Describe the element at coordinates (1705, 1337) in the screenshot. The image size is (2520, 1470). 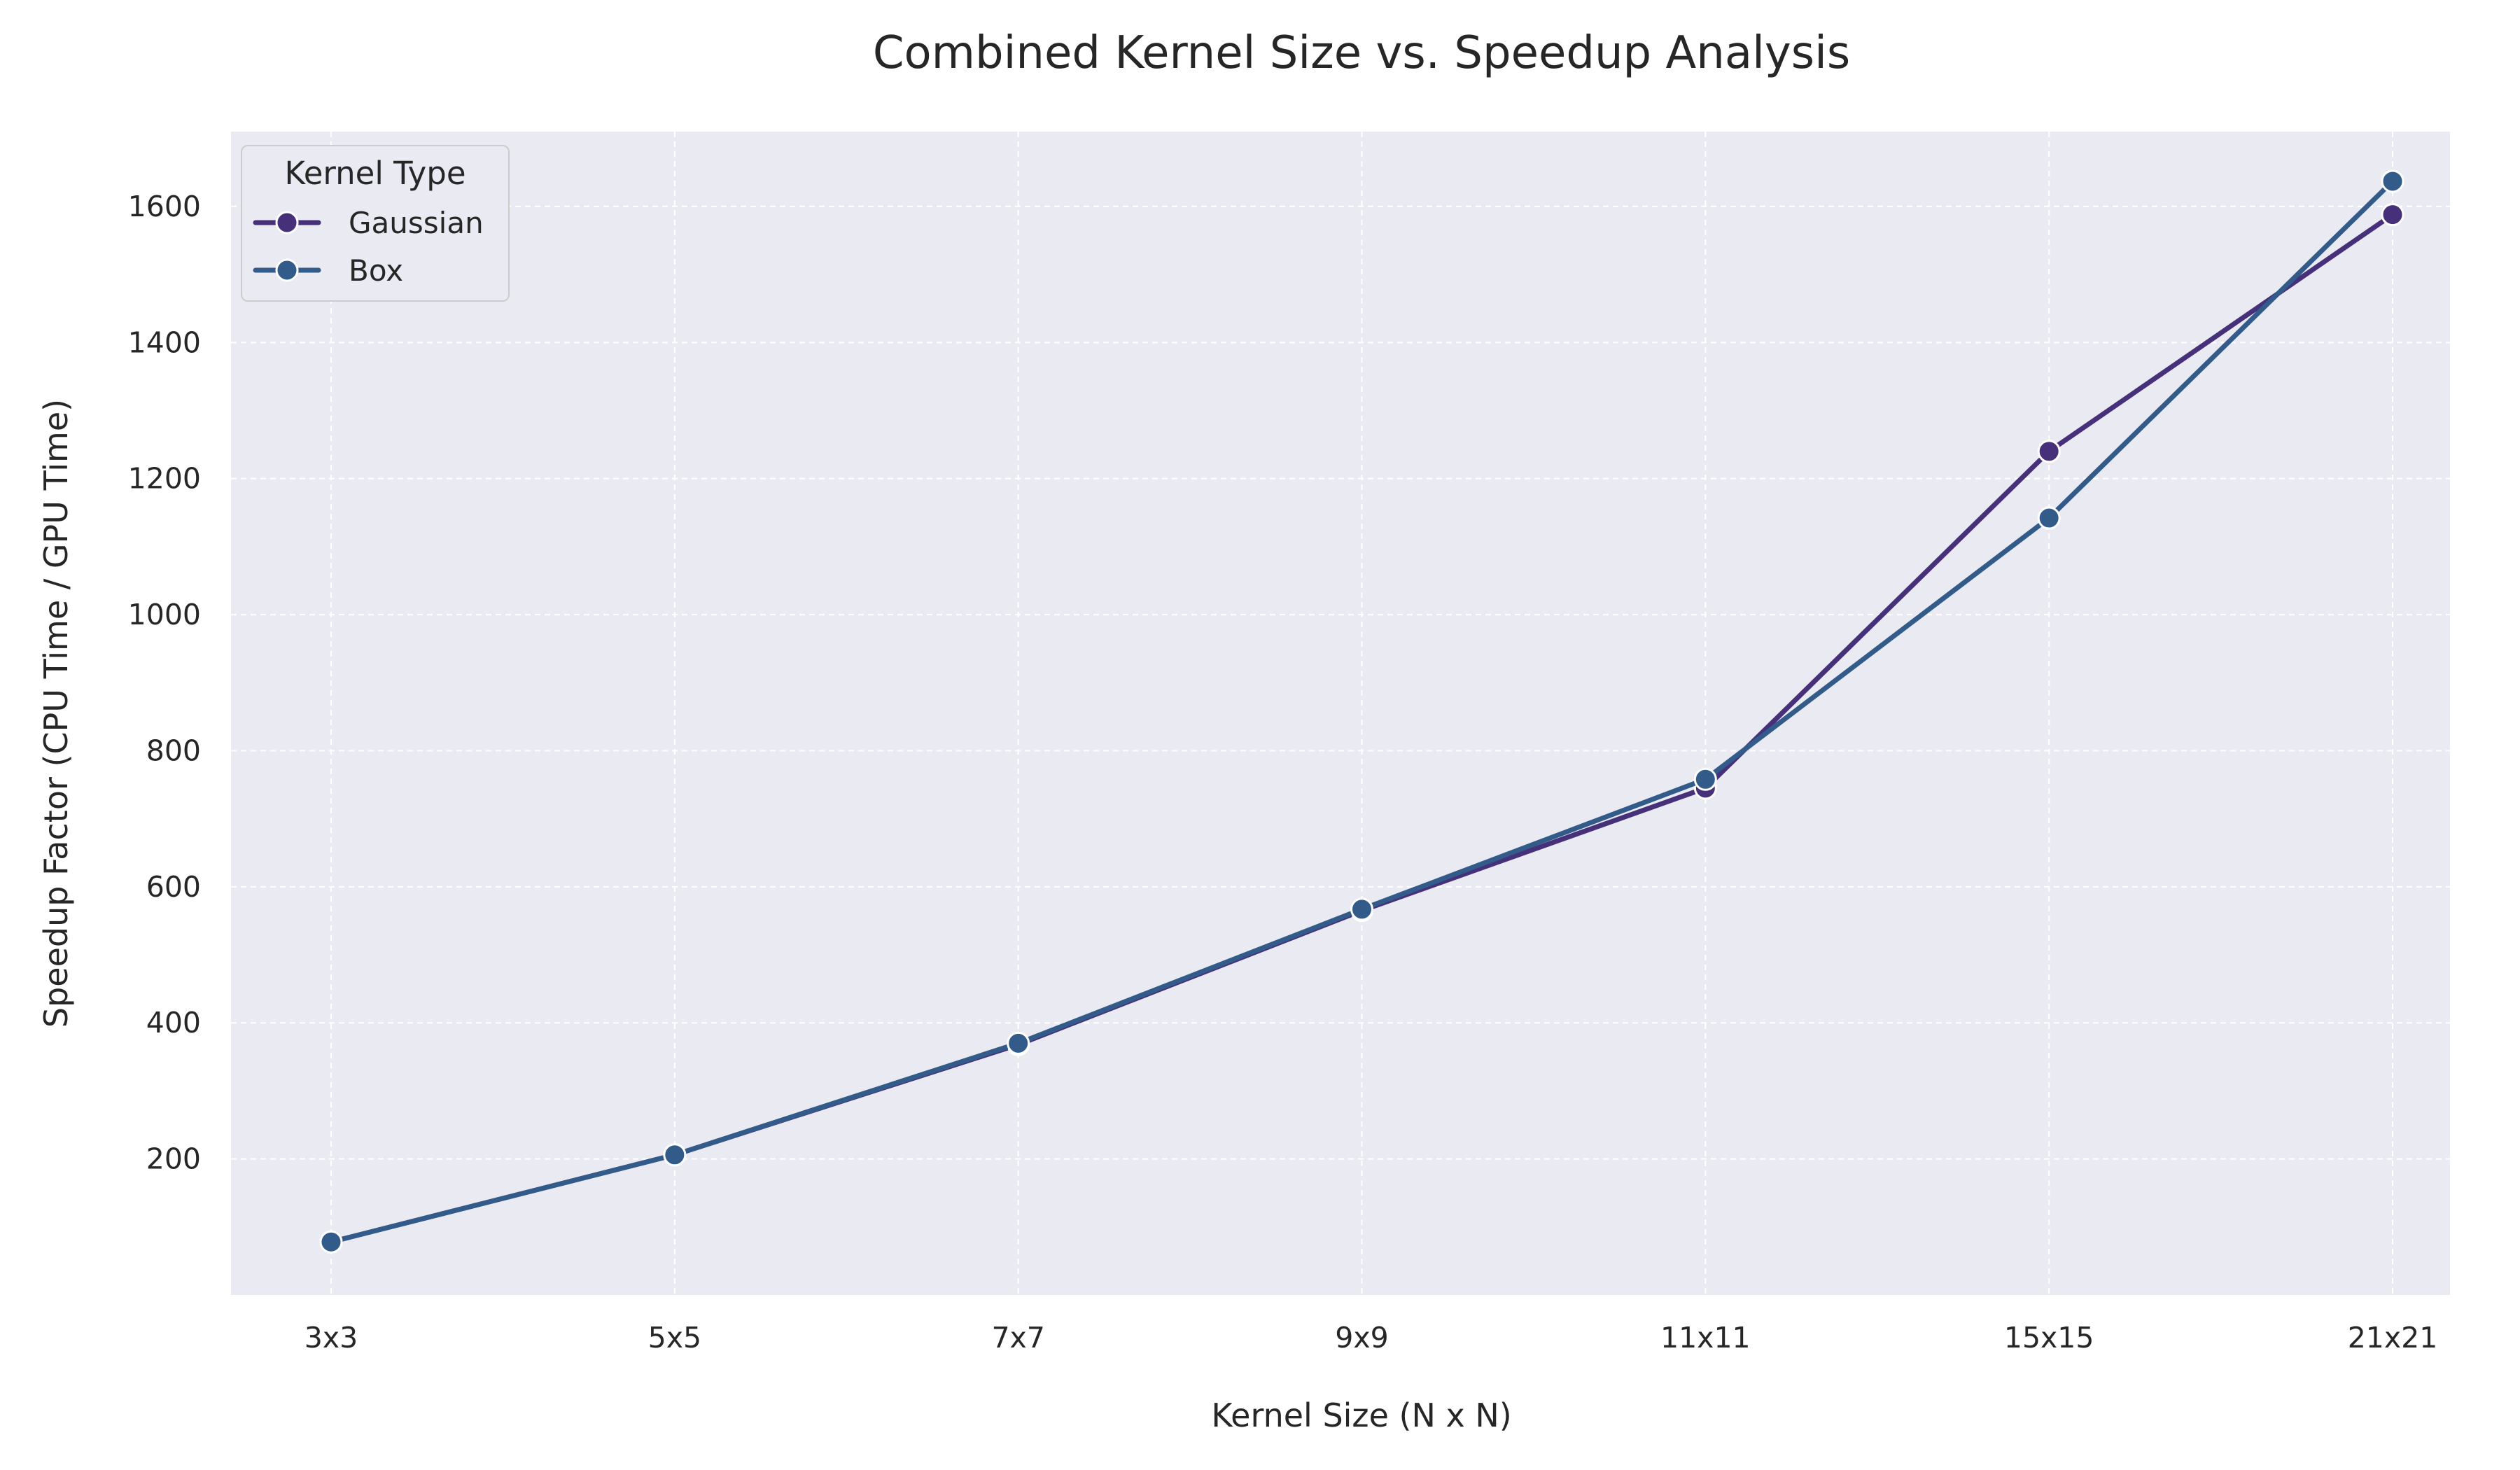
I see `x-tick-label: 11x11` at that location.